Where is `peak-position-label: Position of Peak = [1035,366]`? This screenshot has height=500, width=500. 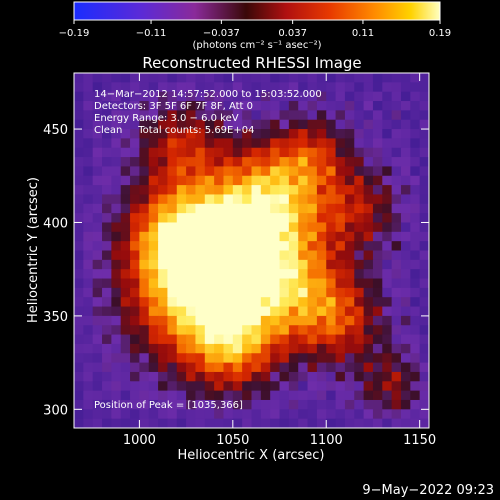 peak-position-label: Position of Peak = [1035,366] is located at coordinates (168, 405).